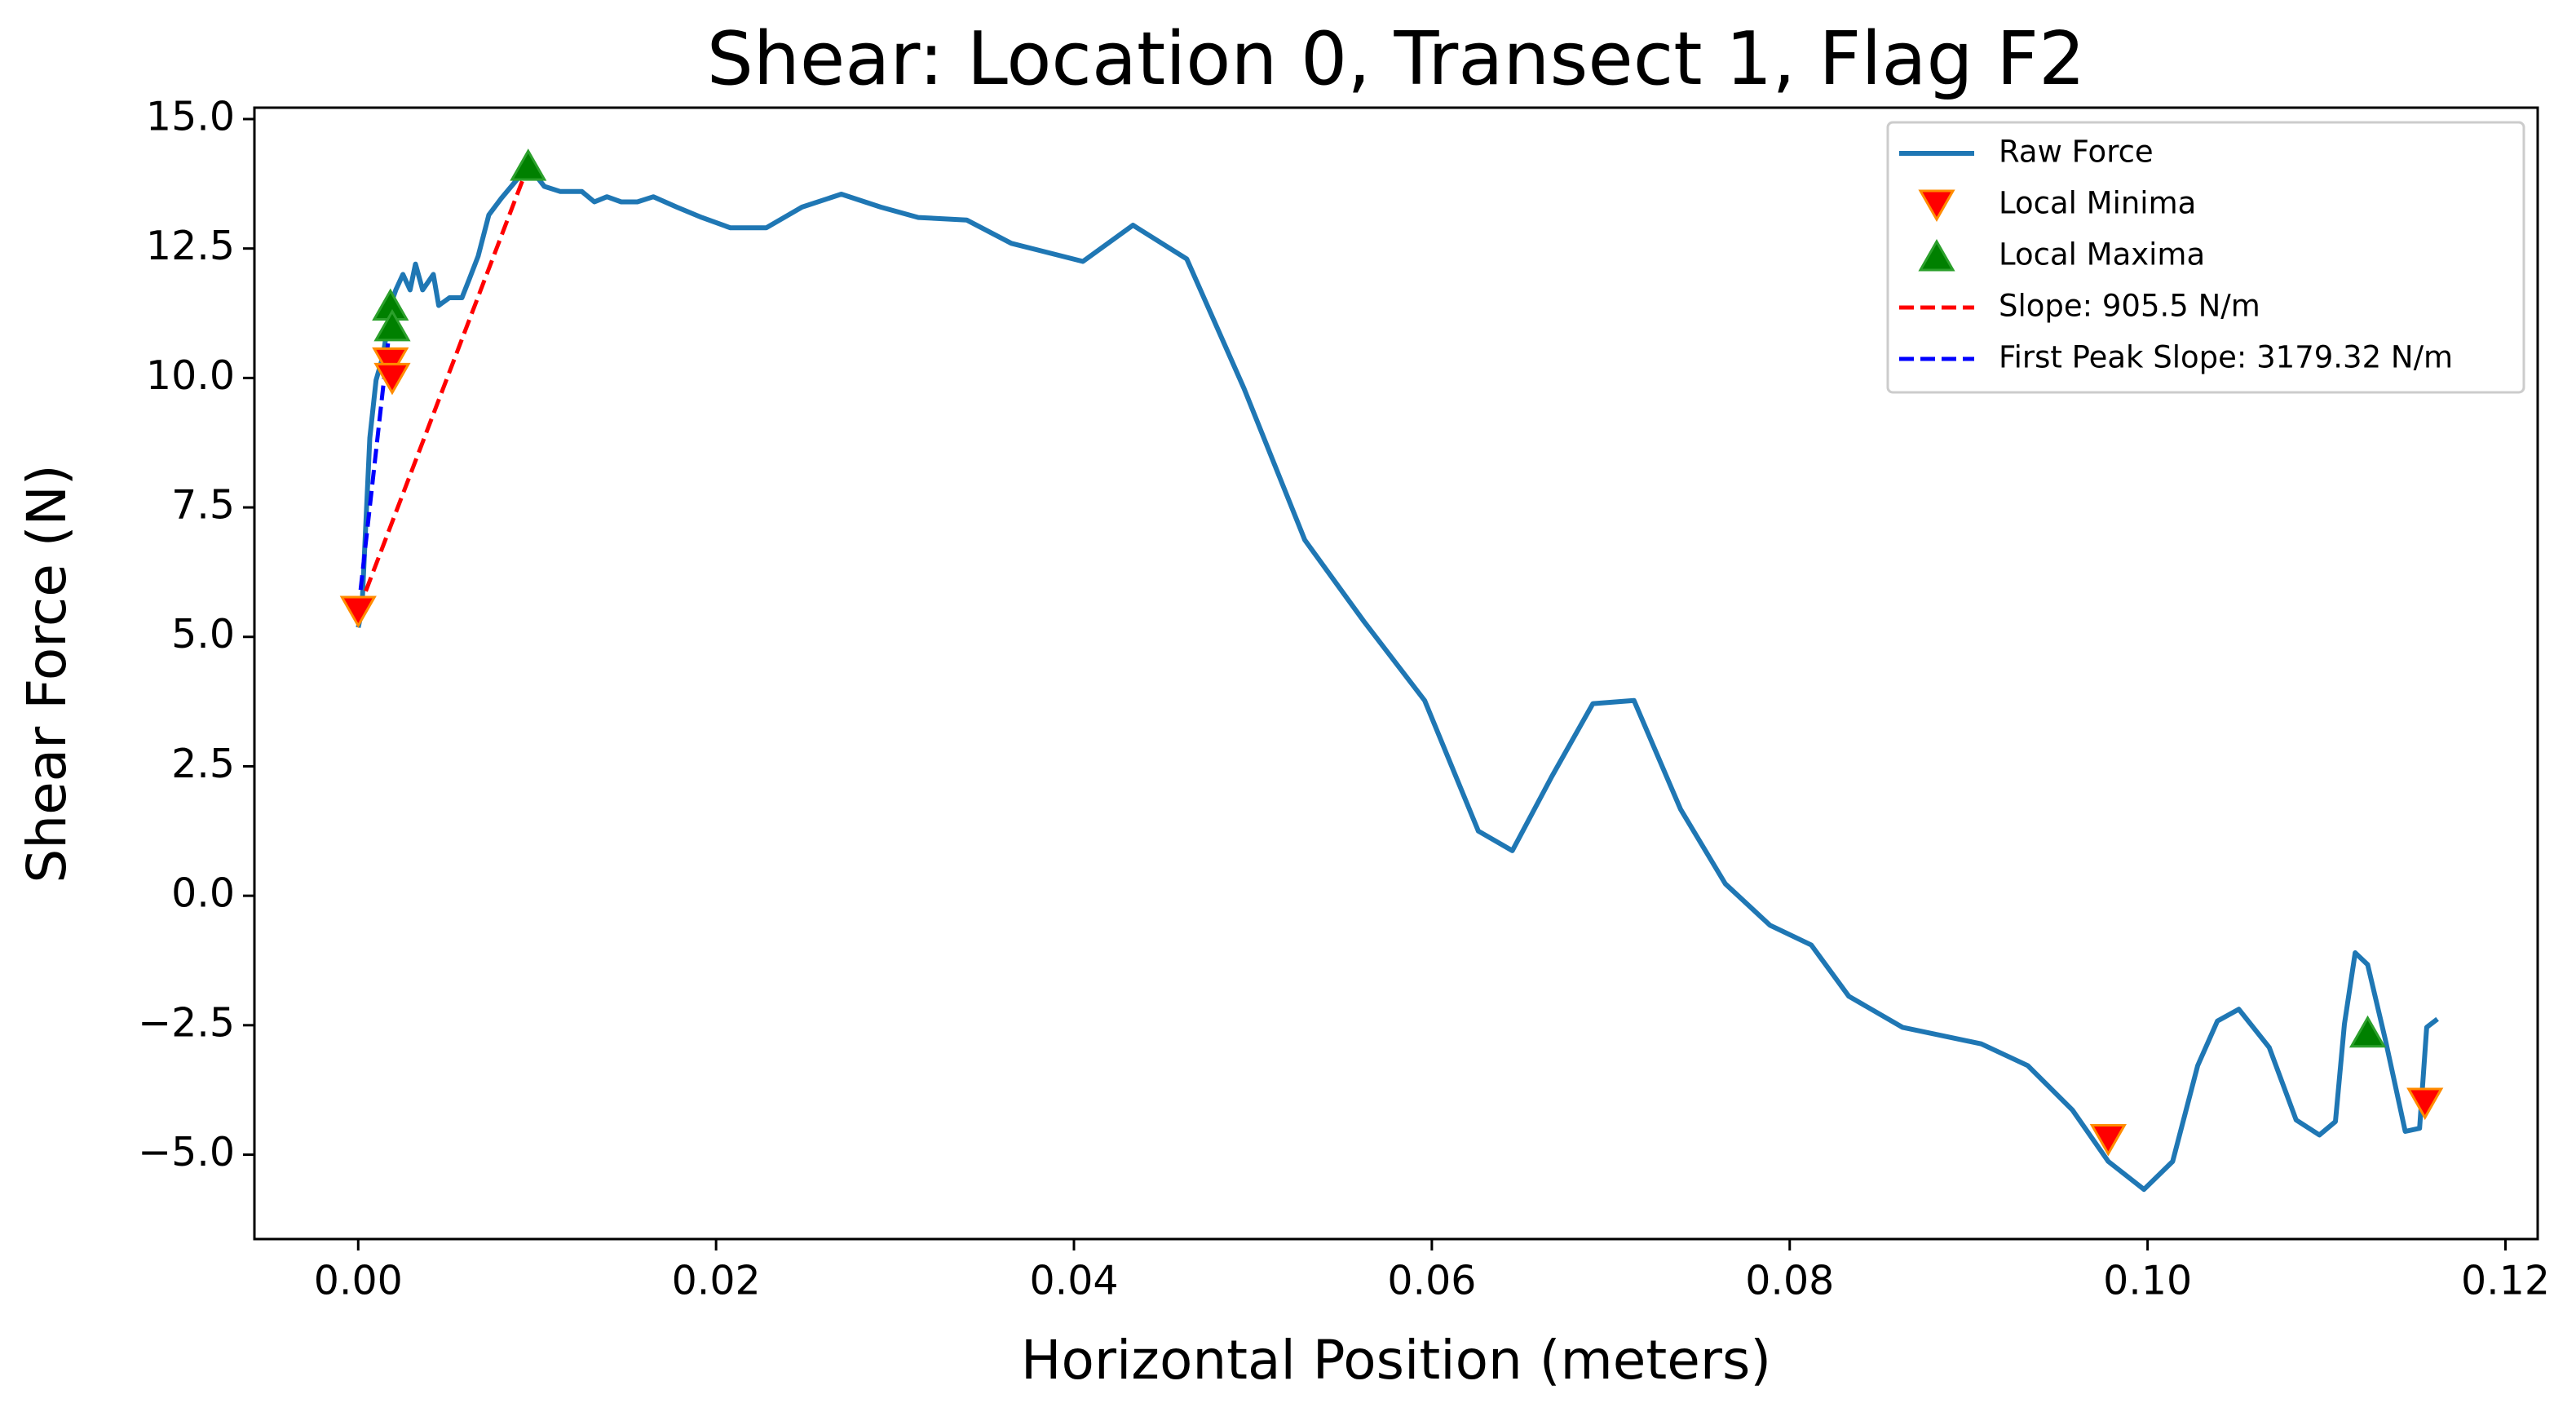 The image size is (2576, 1412). I want to click on x-axis-label: Horizontal Position (meters), so click(1396, 1360).